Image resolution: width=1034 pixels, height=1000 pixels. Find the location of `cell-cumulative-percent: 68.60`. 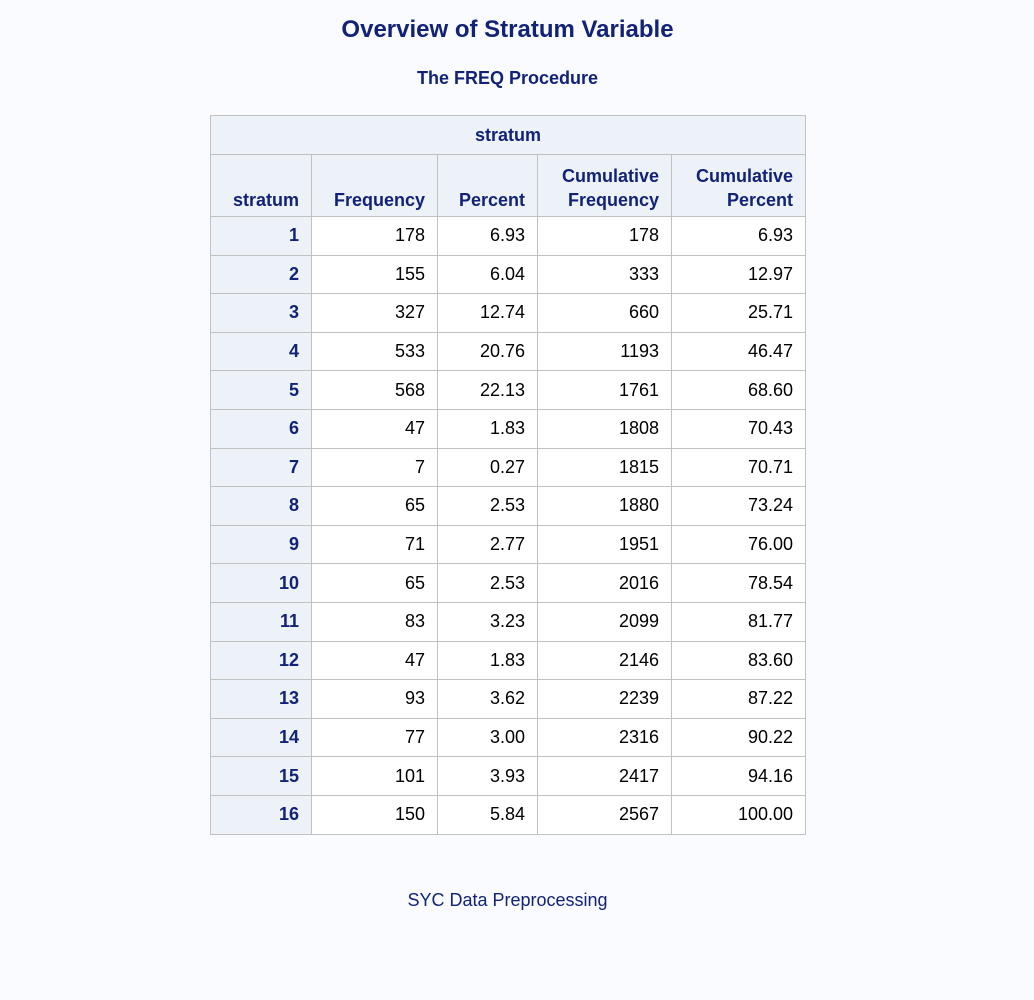

cell-cumulative-percent: 68.60 is located at coordinates (738, 390).